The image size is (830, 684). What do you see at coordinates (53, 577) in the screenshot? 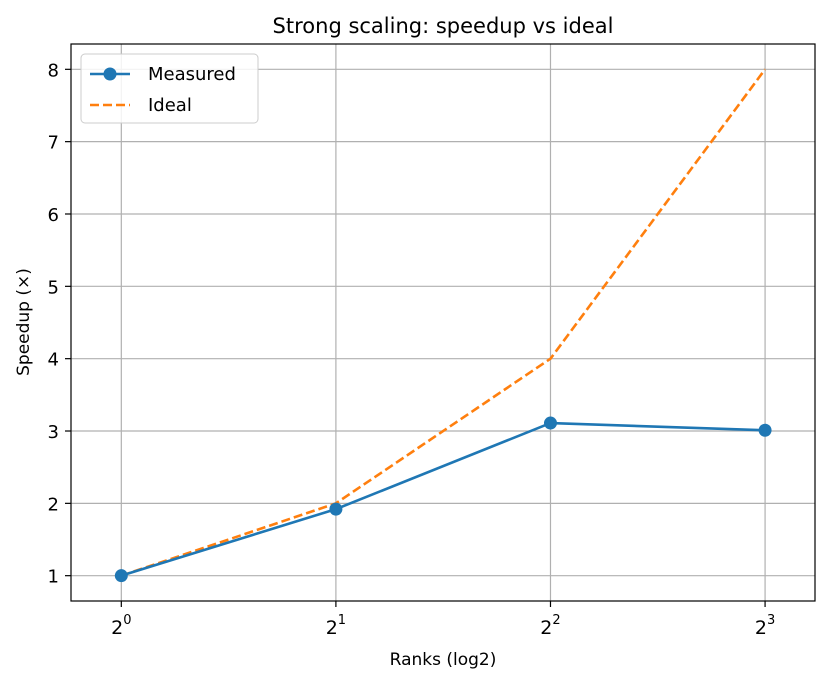
I see `y-tick-label: 1` at bounding box center [53, 577].